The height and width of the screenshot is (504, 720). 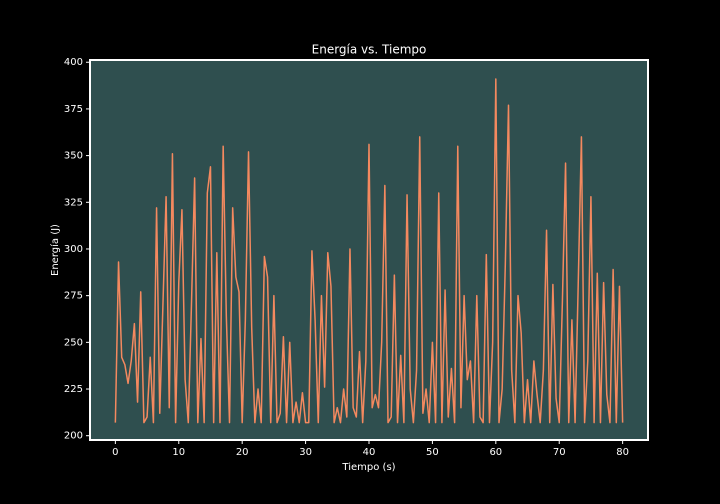 I want to click on y-tick-label: 300, so click(x=73, y=249).